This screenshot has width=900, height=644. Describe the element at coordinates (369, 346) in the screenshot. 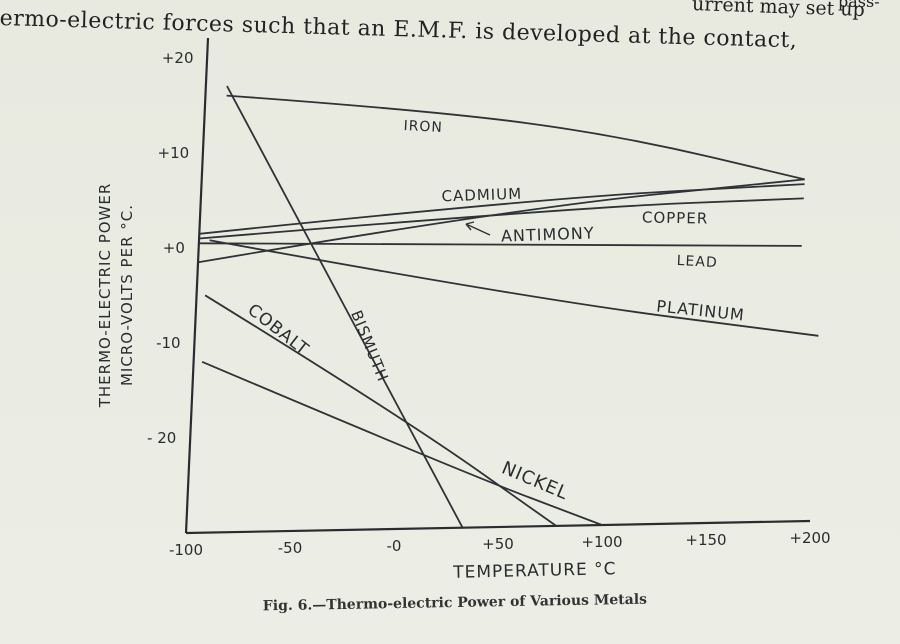

I see `series-label-bismuth: BISMUTH` at that location.